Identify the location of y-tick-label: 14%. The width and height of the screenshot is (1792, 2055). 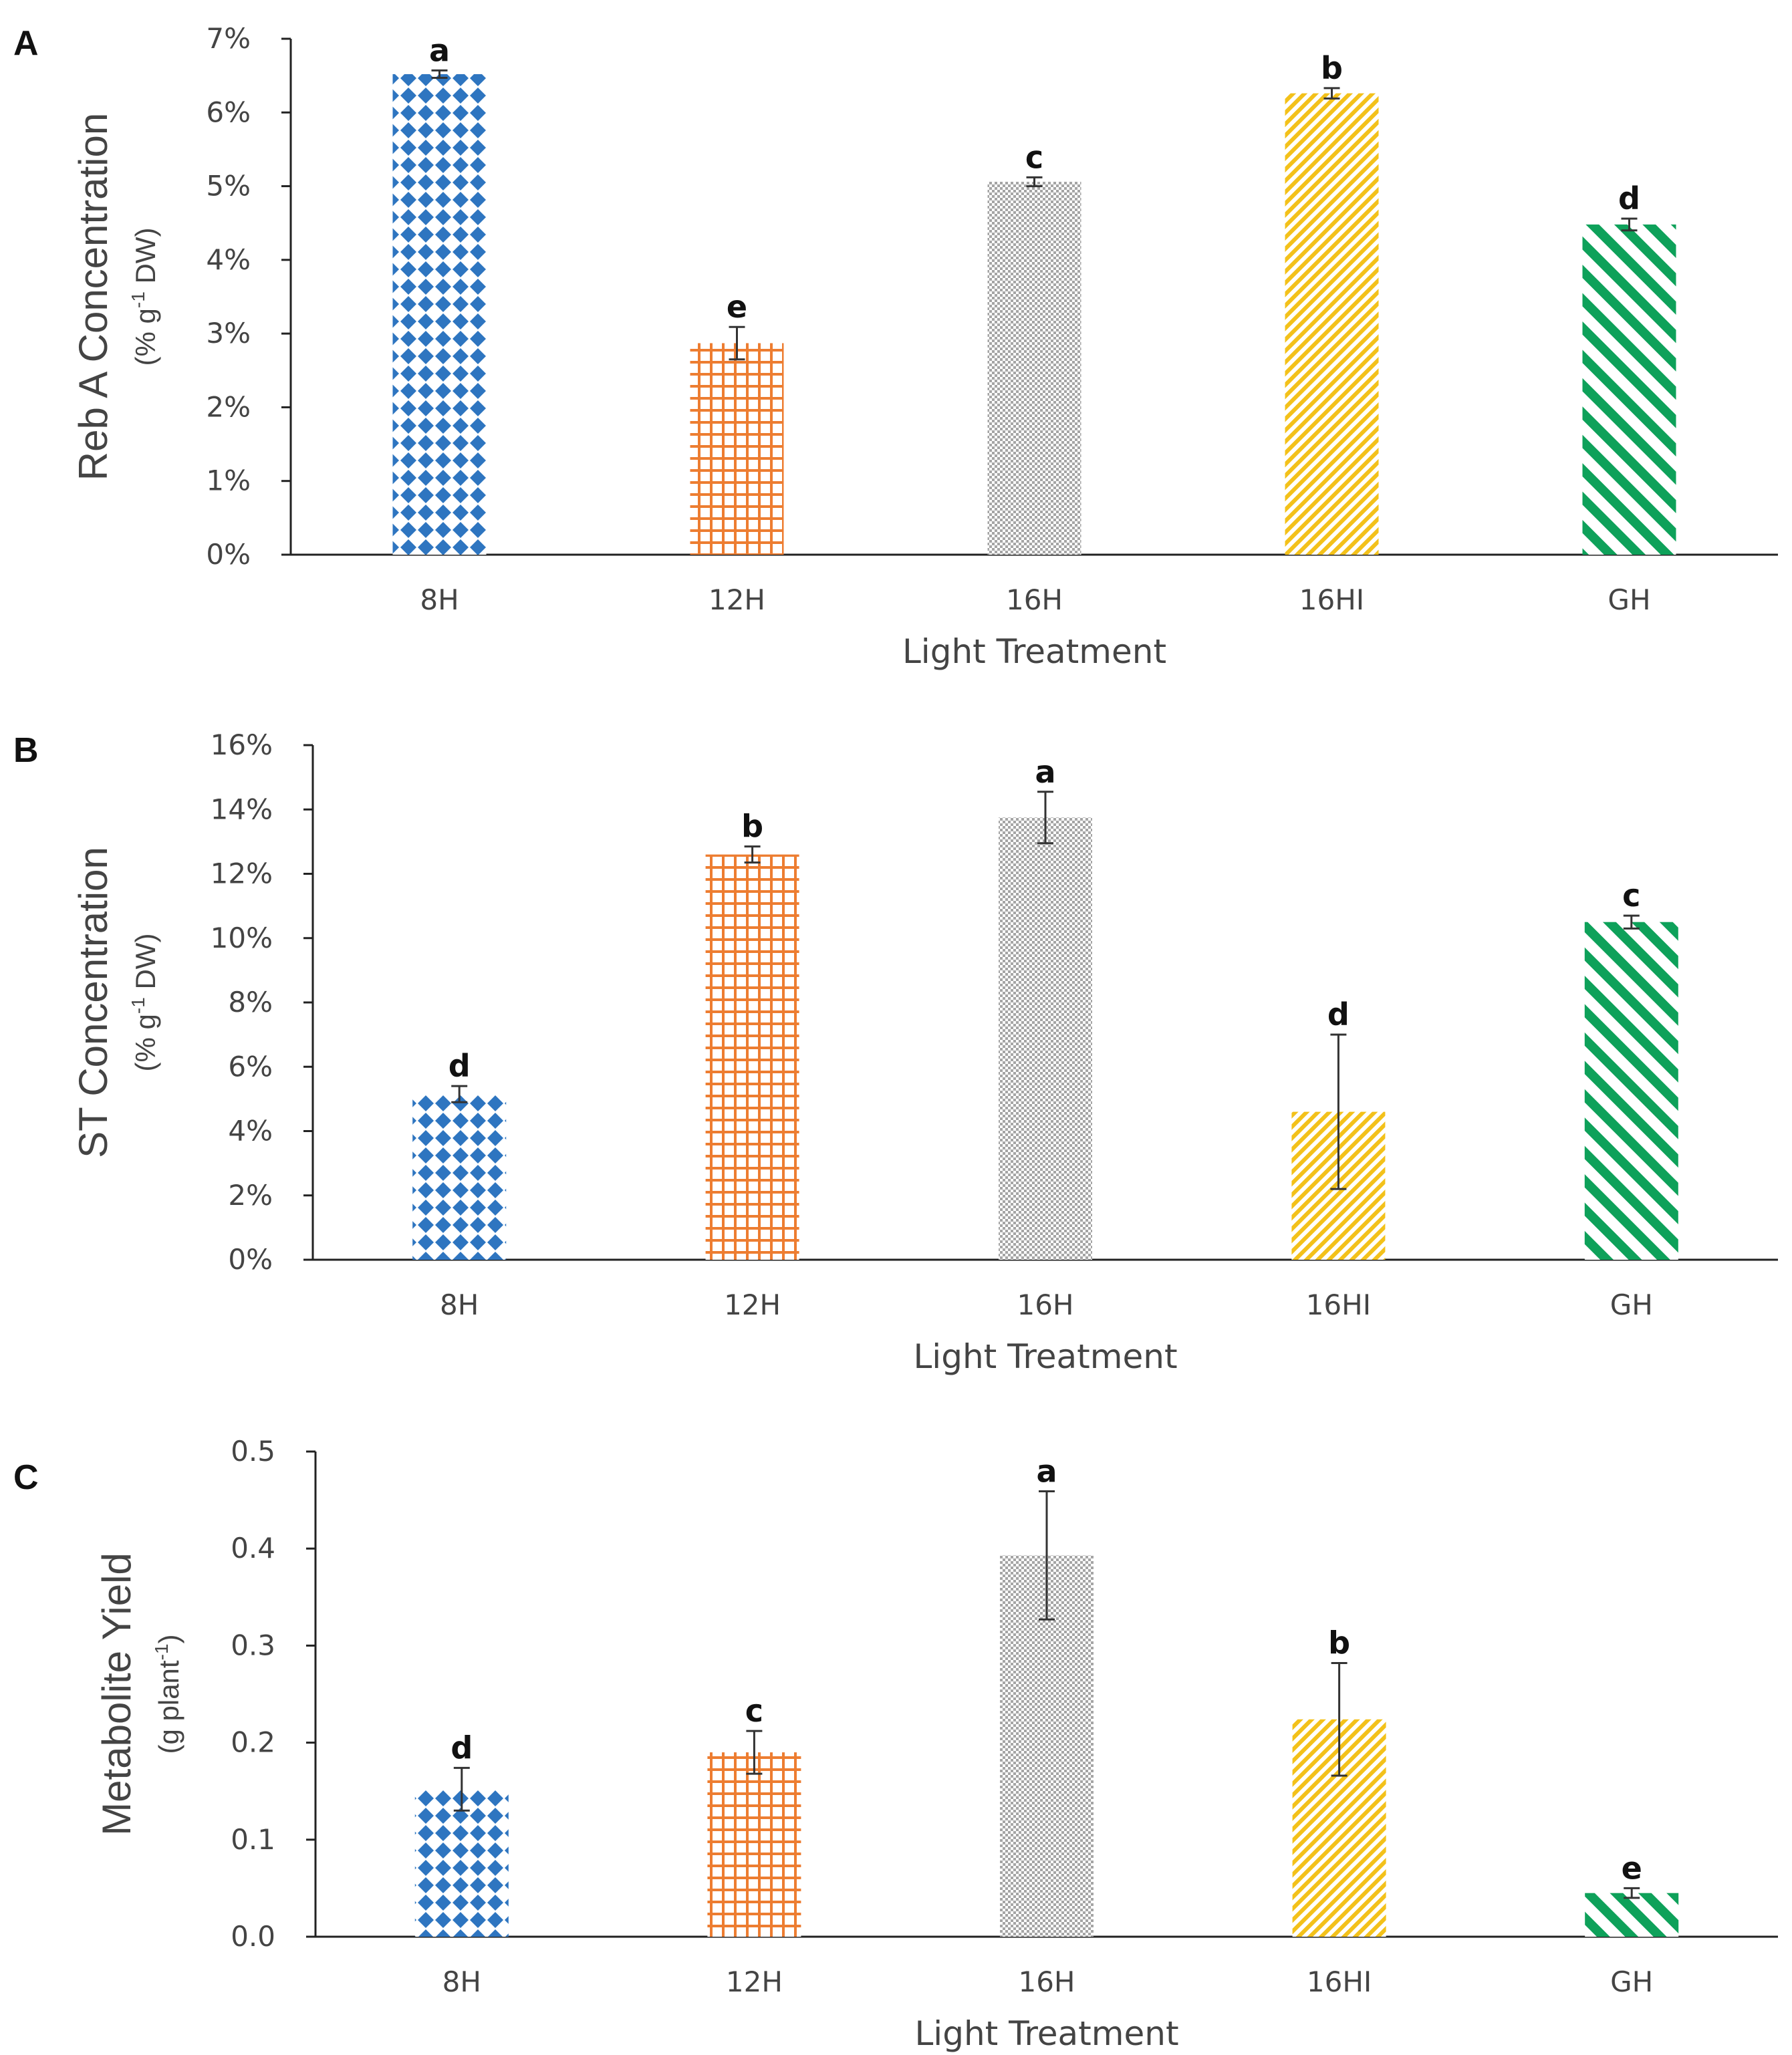
(242, 809).